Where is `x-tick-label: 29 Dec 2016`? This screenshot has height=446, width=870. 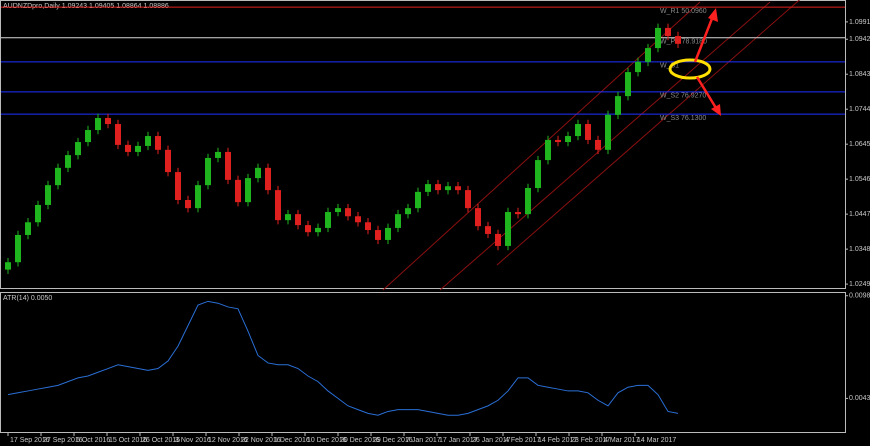
x-tick-label: 29 Dec 2016 is located at coordinates (393, 440).